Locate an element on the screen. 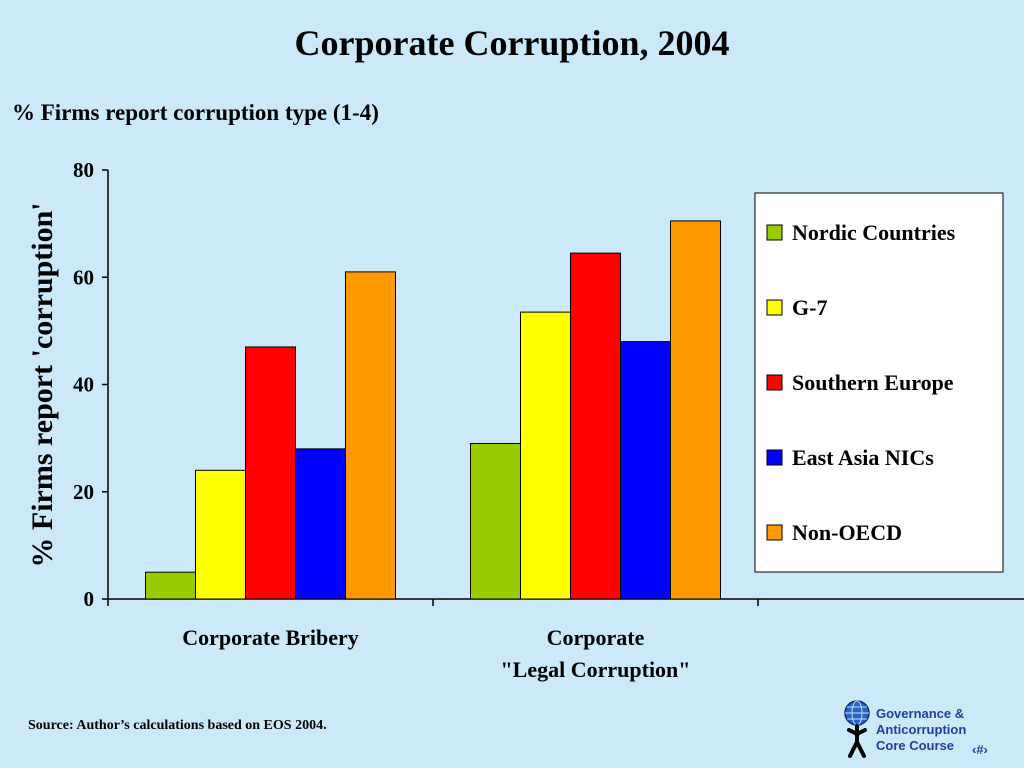 This screenshot has width=1024, height=768. x-category-label: "Legal Corruption" is located at coordinates (595, 669).